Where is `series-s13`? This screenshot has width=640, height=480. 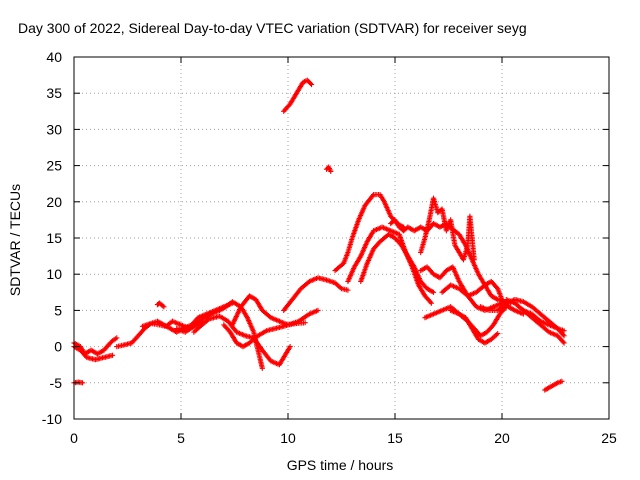 series-s13 is located at coordinates (328, 169).